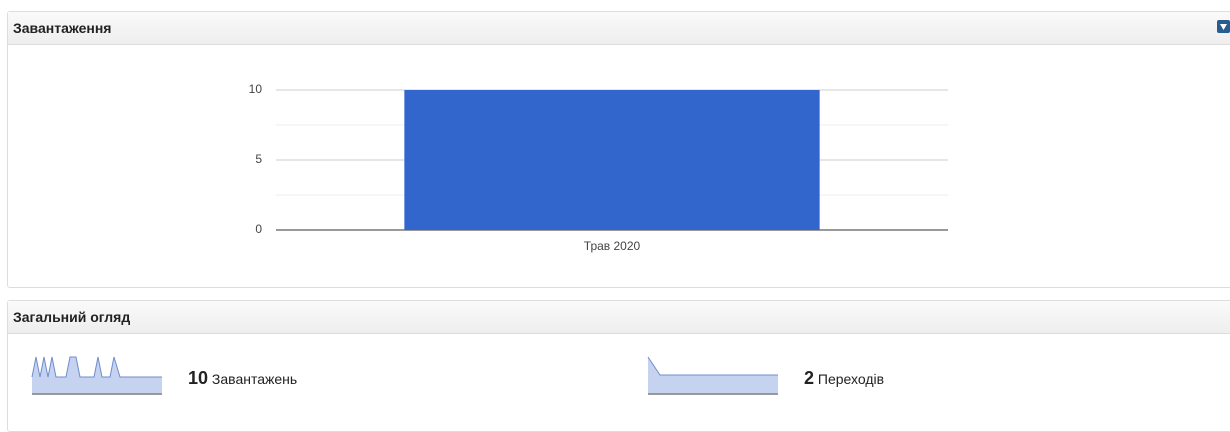 Image resolution: width=1230 pixels, height=432 pixels. Describe the element at coordinates (619, 28) in the screenshot. I see `widget-title: Завантаження` at that location.